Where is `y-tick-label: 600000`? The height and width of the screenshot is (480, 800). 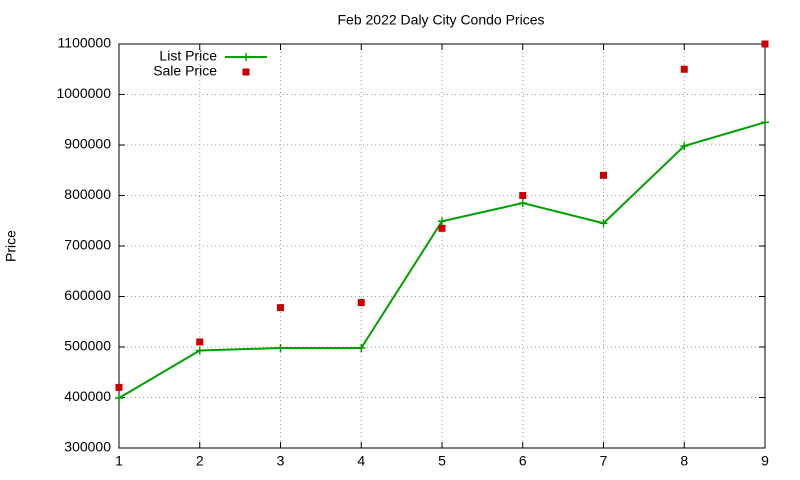
y-tick-label: 600000 is located at coordinates (87, 295).